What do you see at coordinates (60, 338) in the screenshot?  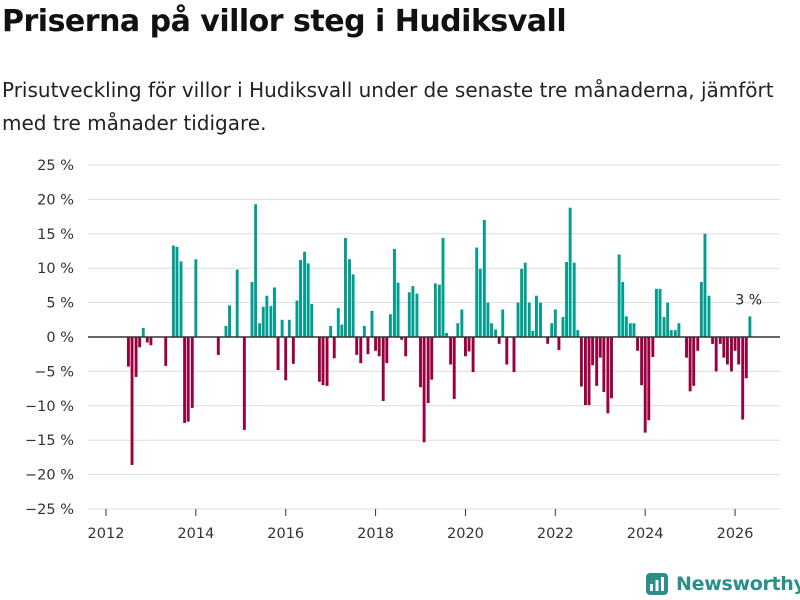 I see `y-tick-label: 0 %` at bounding box center [60, 338].